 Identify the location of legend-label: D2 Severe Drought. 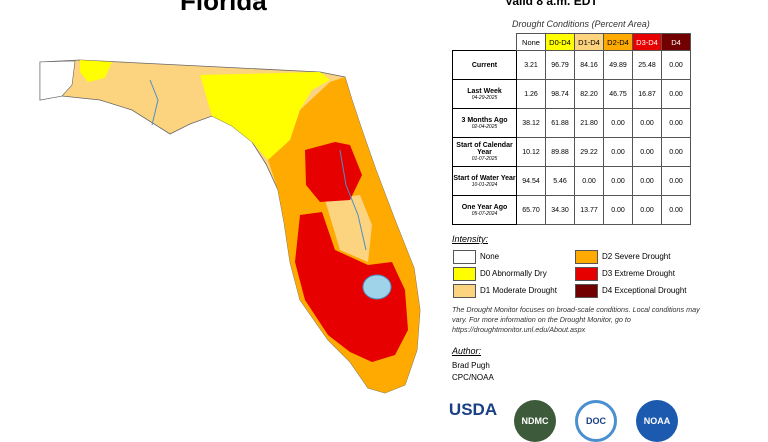
(636, 256).